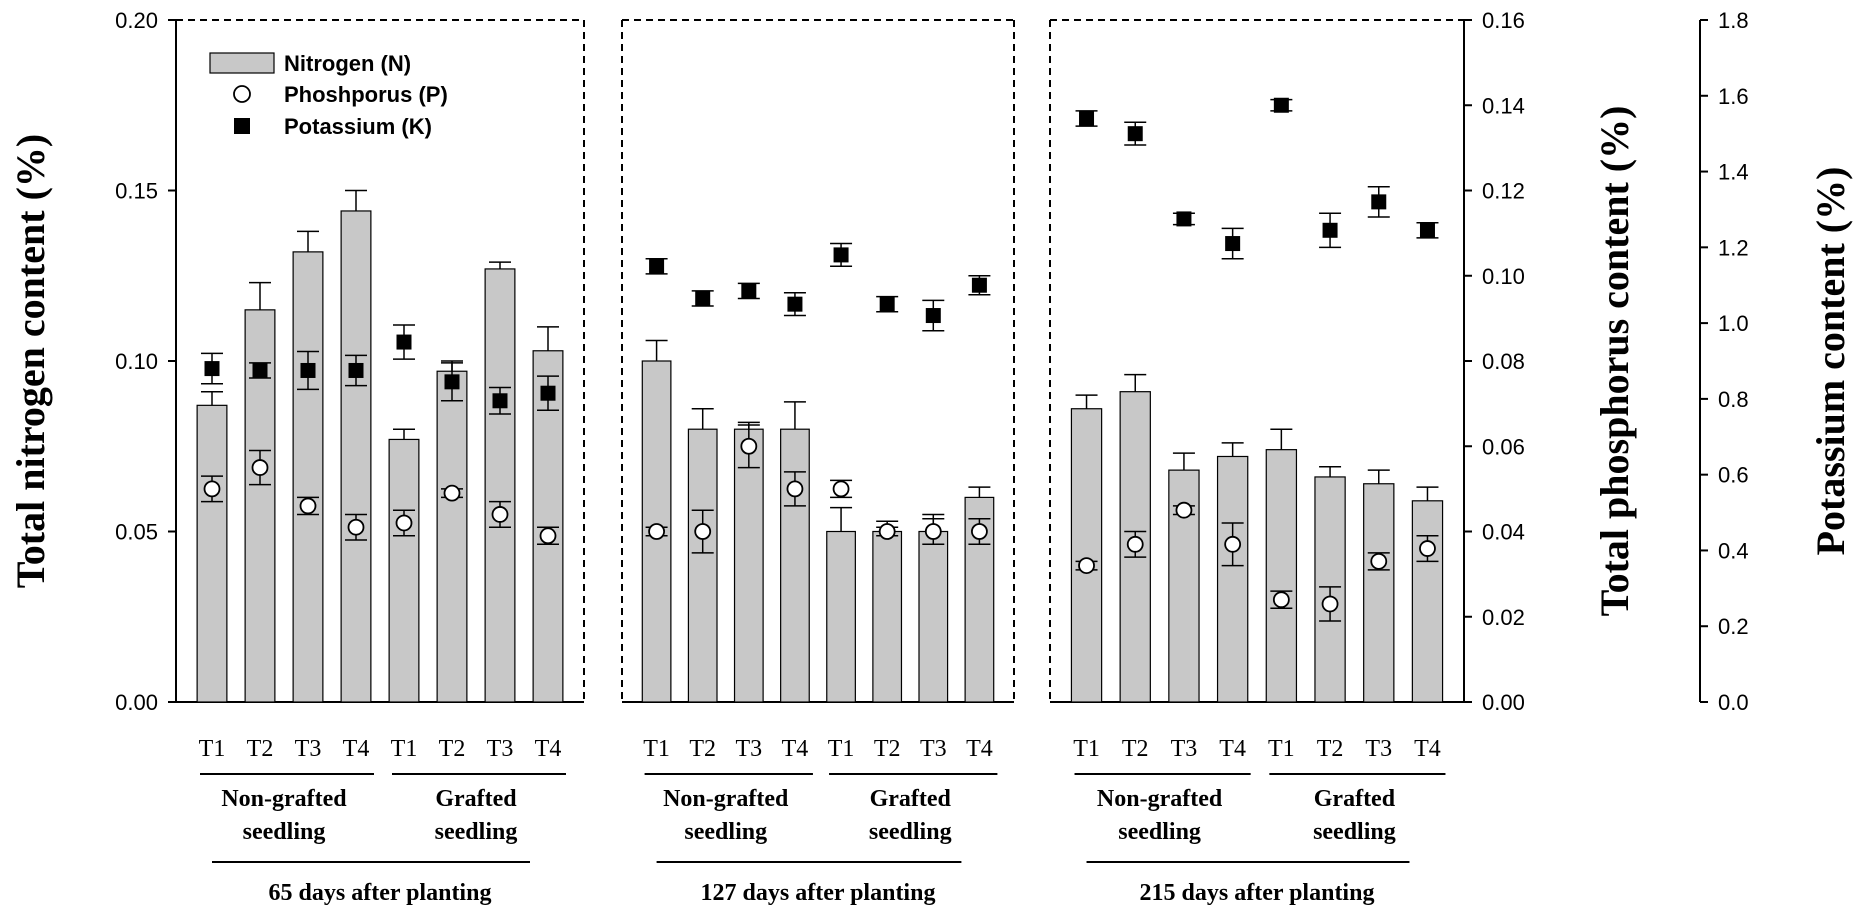 The width and height of the screenshot is (1871, 912). What do you see at coordinates (1733, 702) in the screenshot?
I see `potassium-tick-label: 0.0` at bounding box center [1733, 702].